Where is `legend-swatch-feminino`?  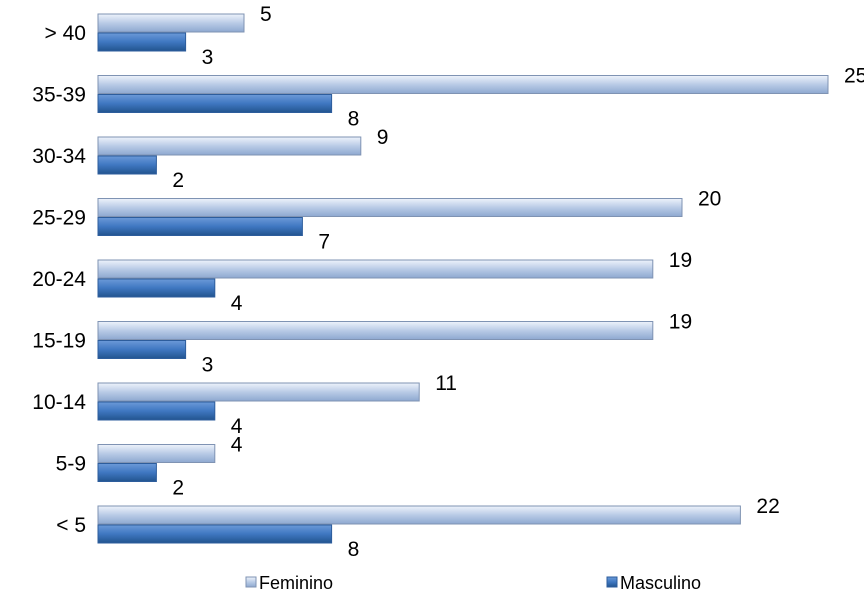
legend-swatch-feminino is located at coordinates (251, 582).